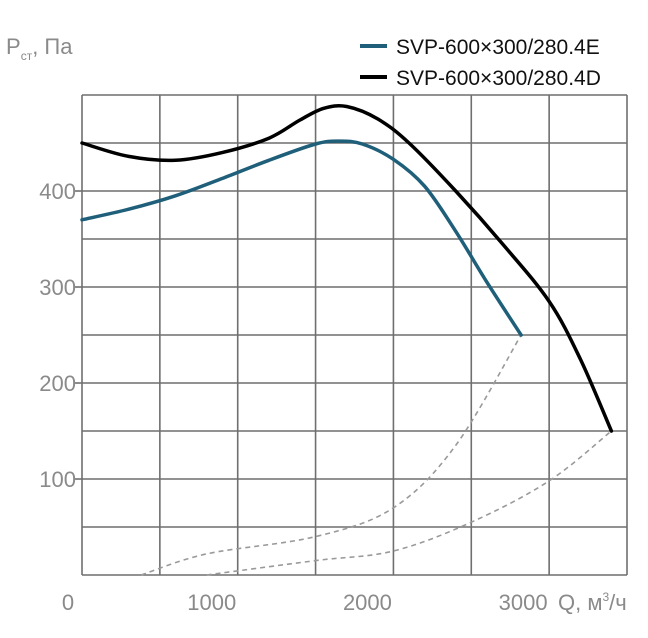 Image resolution: width=648 pixels, height=638 pixels. I want to click on legend-label: SVP-600×300/280.4D, so click(498, 78).